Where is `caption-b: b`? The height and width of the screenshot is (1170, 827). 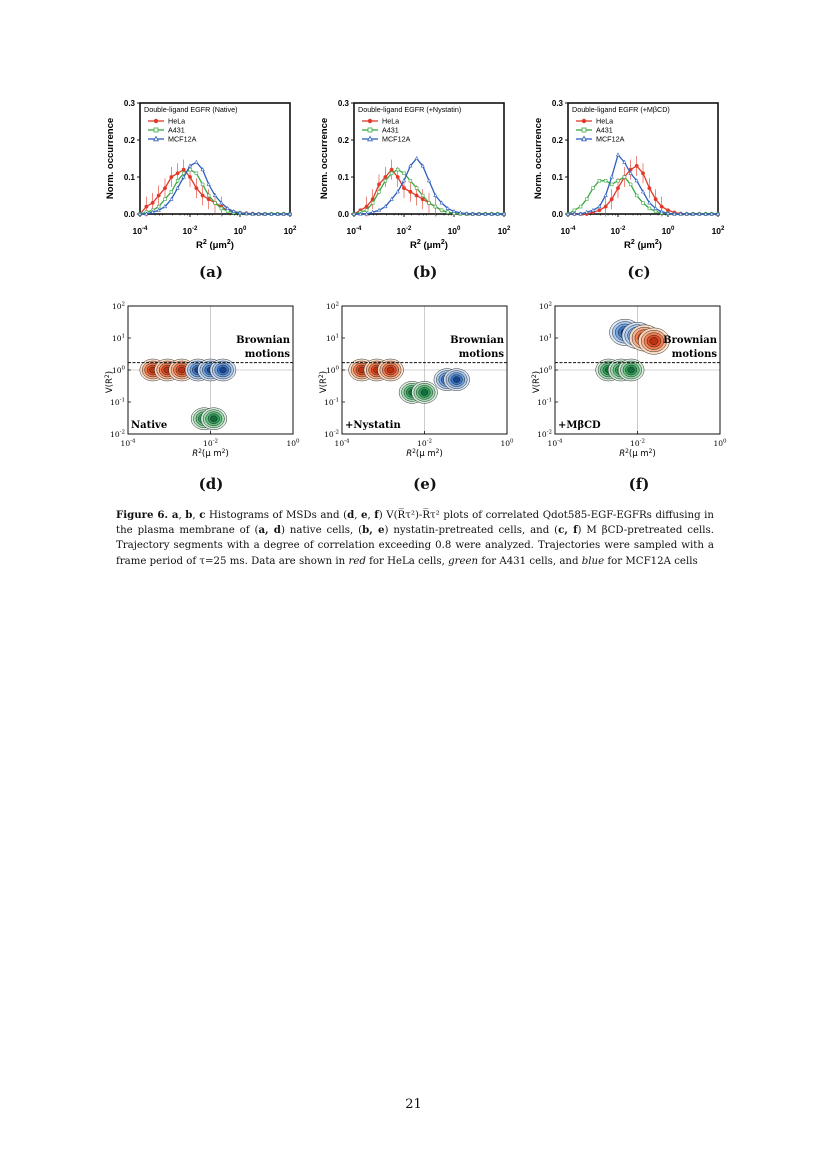
caption-b: b is located at coordinates (189, 515).